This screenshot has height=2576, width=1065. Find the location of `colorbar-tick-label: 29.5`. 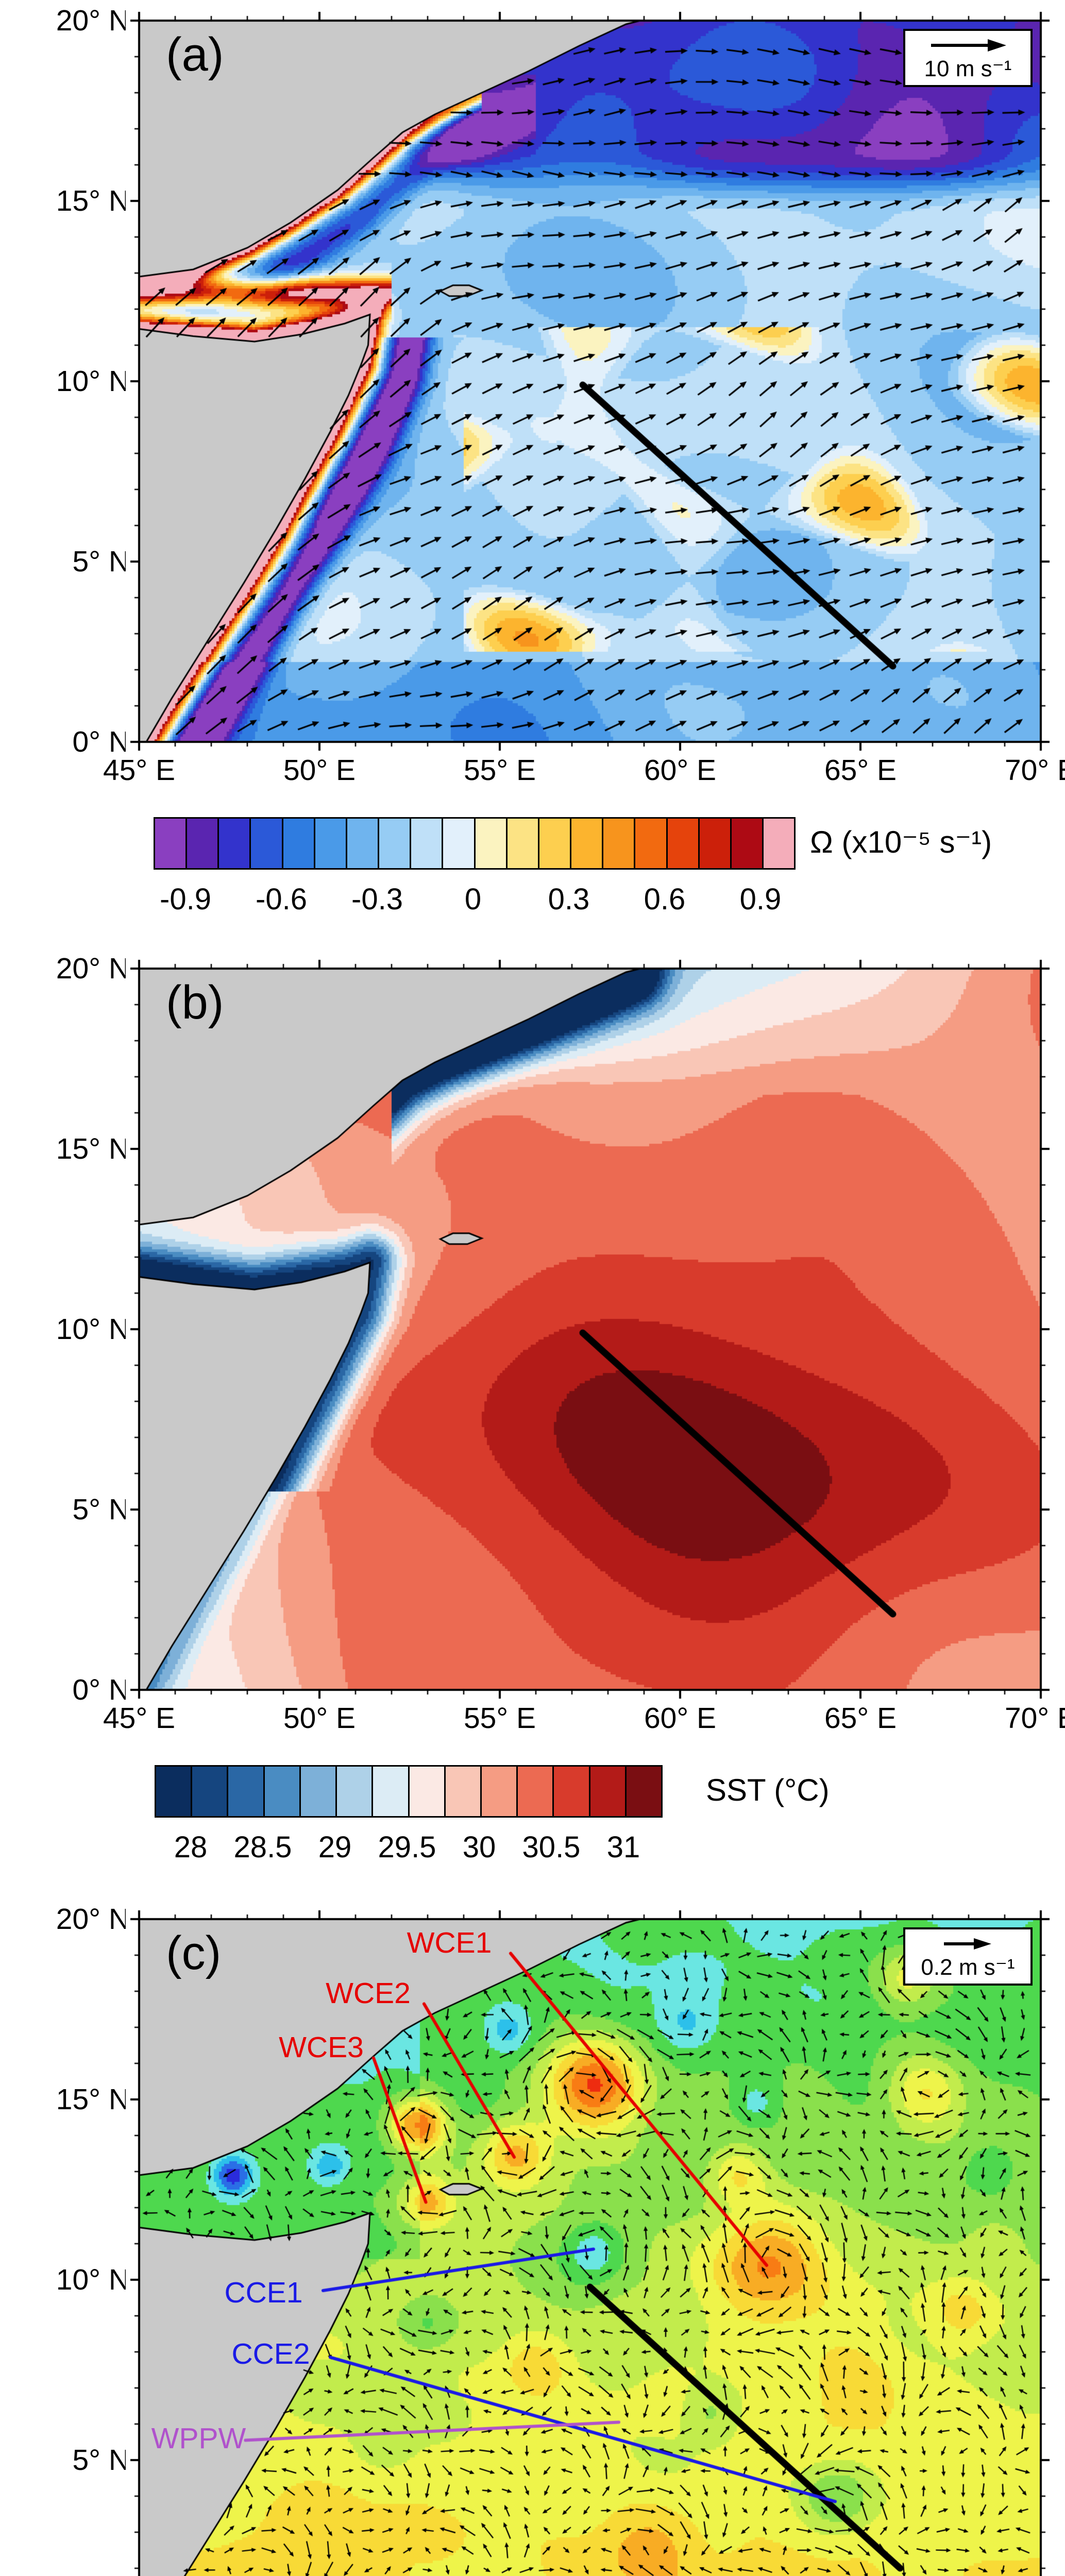

colorbar-tick-label: 29.5 is located at coordinates (407, 1847).